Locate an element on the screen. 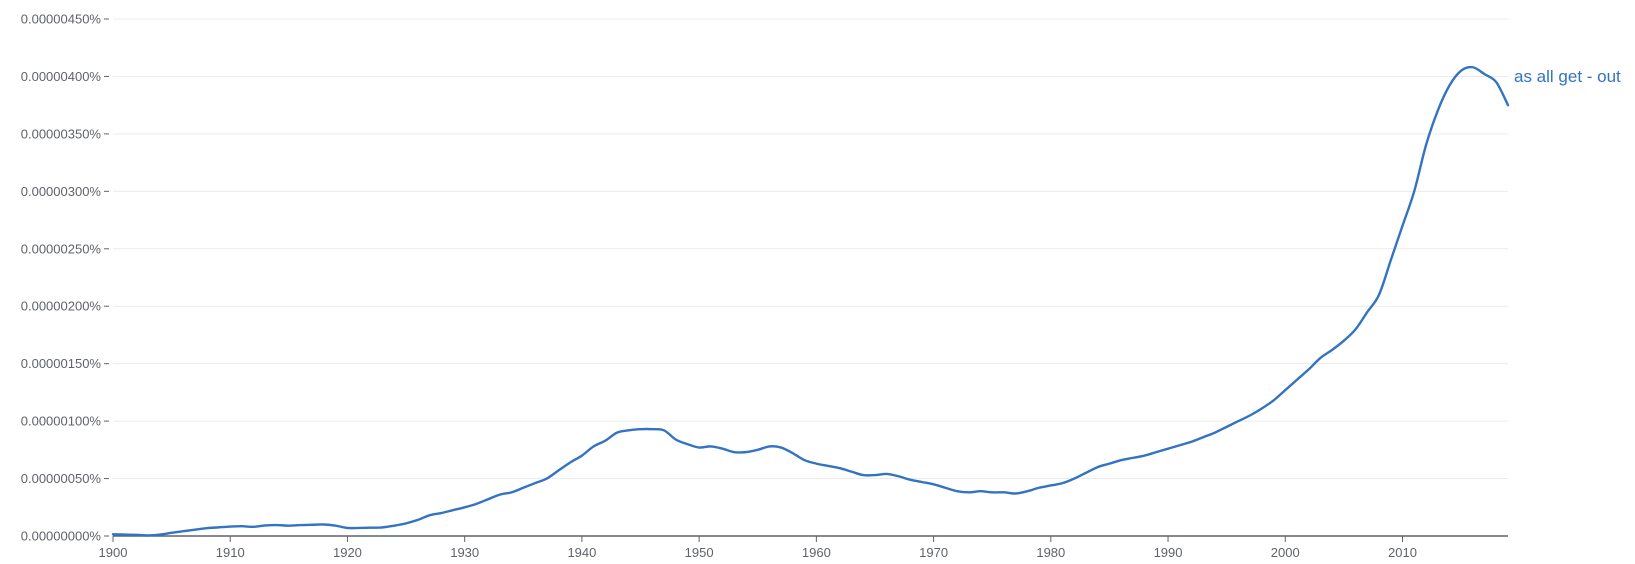 This screenshot has height=564, width=1635. x-tick-label: 1940 is located at coordinates (581, 552).